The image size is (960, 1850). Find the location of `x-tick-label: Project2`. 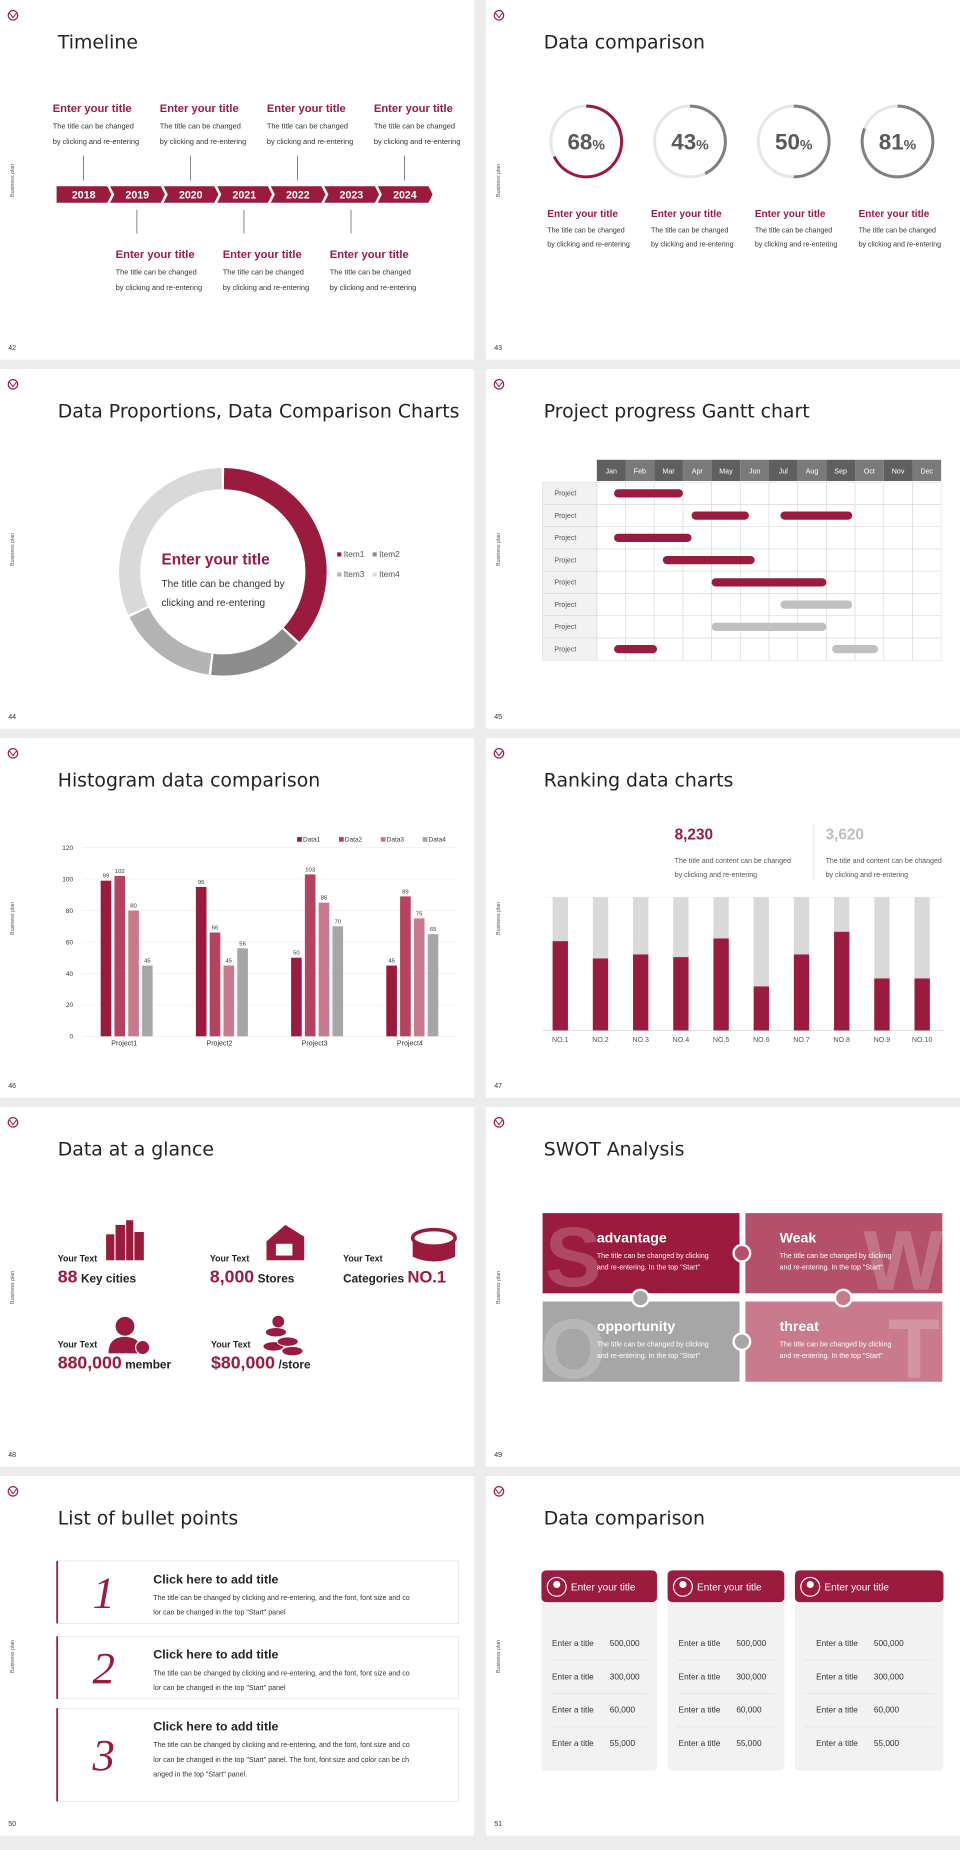

x-tick-label: Project2 is located at coordinates (219, 1044).